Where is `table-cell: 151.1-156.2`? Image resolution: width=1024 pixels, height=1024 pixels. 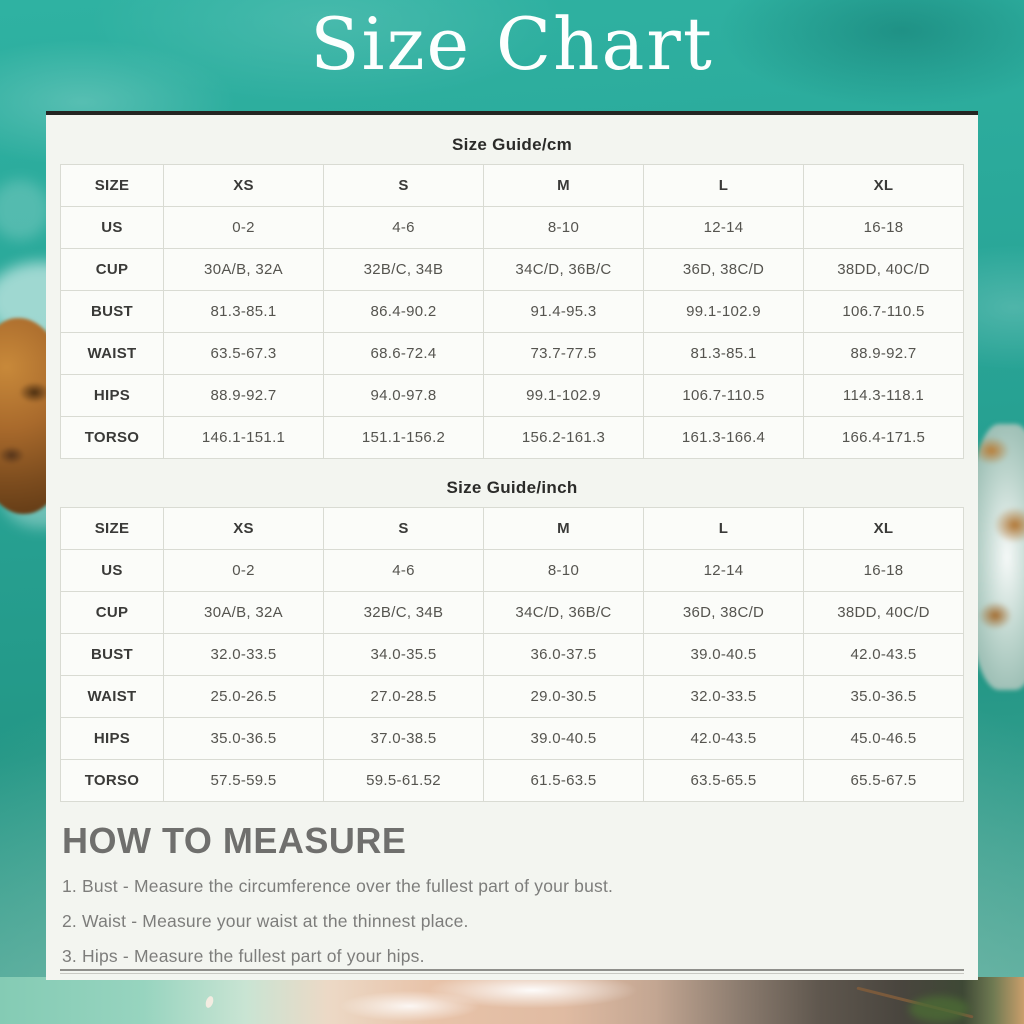 table-cell: 151.1-156.2 is located at coordinates (403, 437).